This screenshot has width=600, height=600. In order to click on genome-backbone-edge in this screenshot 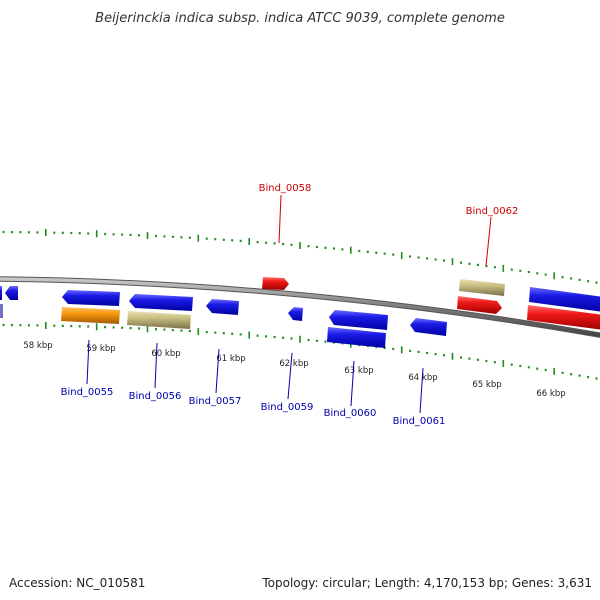, I will do `click(300, 307)`.